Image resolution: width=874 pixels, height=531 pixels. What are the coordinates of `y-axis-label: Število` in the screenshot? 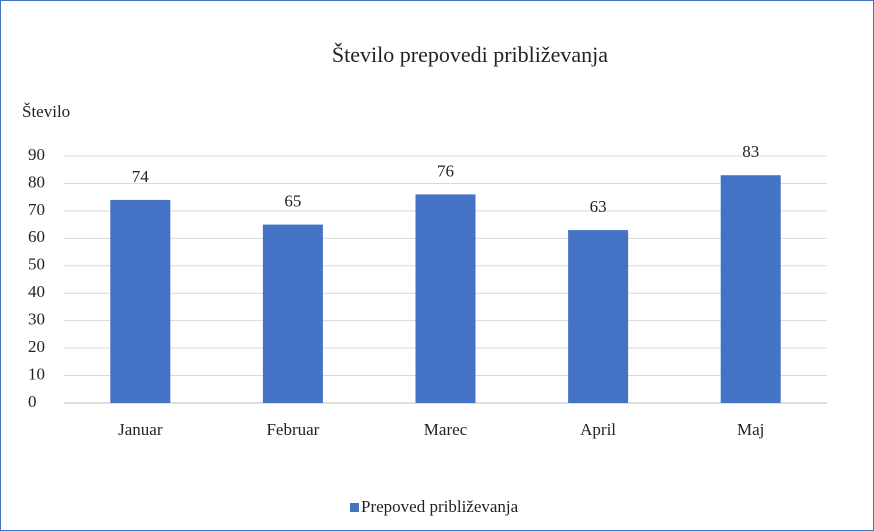 It's located at (46, 111).